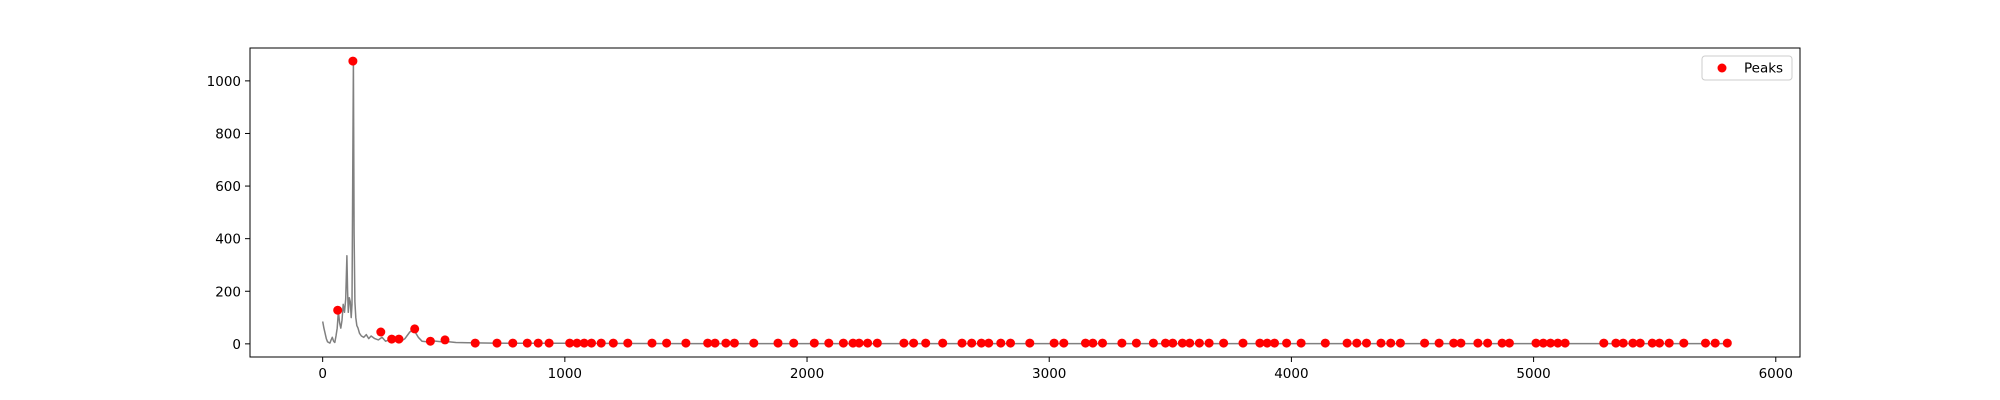 The image size is (2000, 400). What do you see at coordinates (228, 213) in the screenshot?
I see `y-axis: 0 200 400 600 800 1000` at bounding box center [228, 213].